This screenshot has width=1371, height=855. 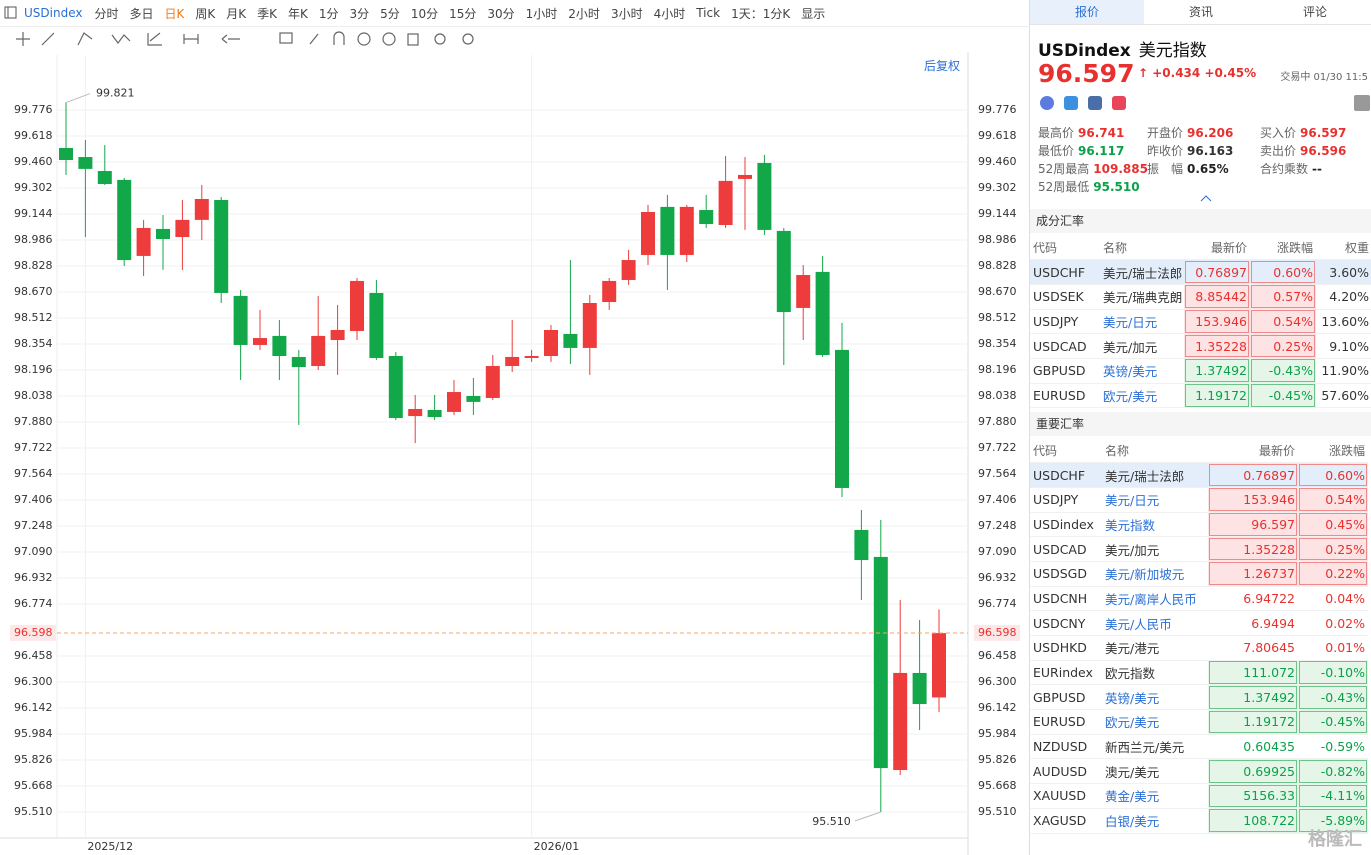 I want to click on range-tool, so click(x=191, y=39).